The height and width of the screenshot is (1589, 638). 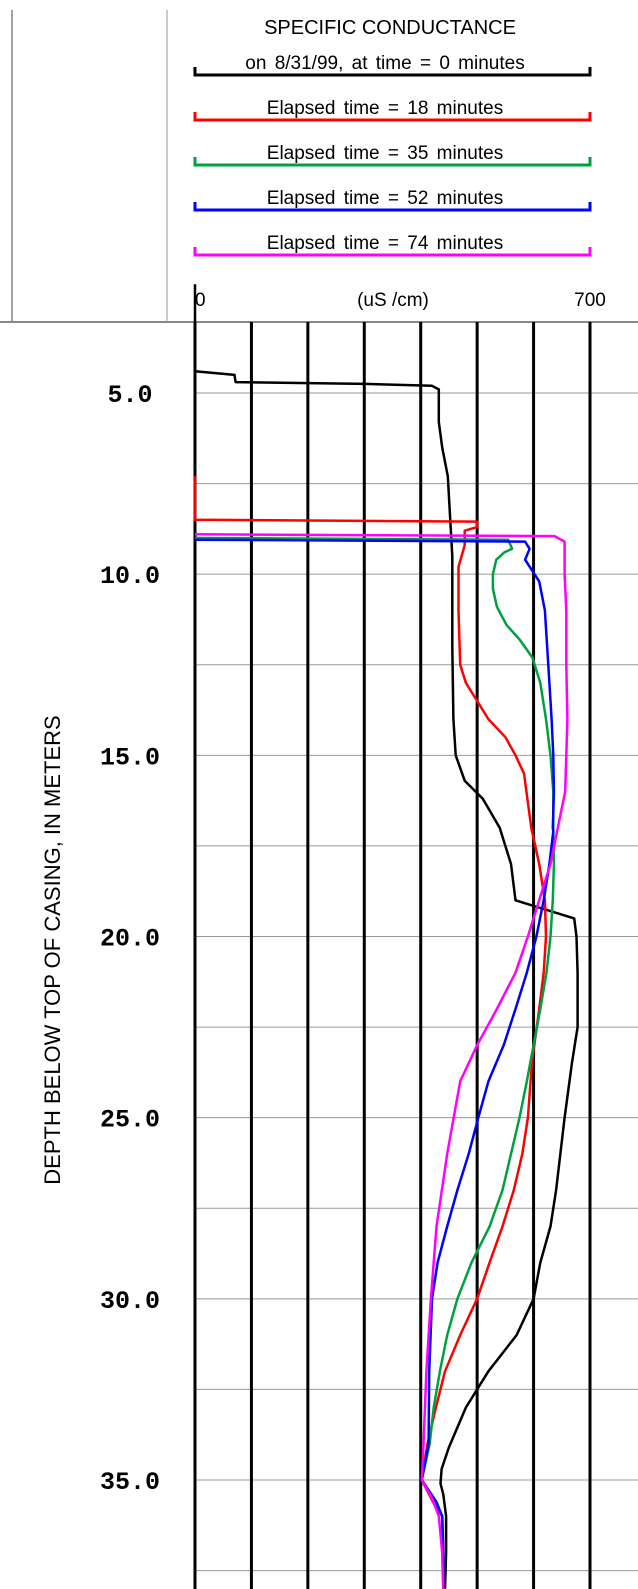 I want to click on legend-entry-1: Elapsed time = 18 minutes, so click(x=392, y=110).